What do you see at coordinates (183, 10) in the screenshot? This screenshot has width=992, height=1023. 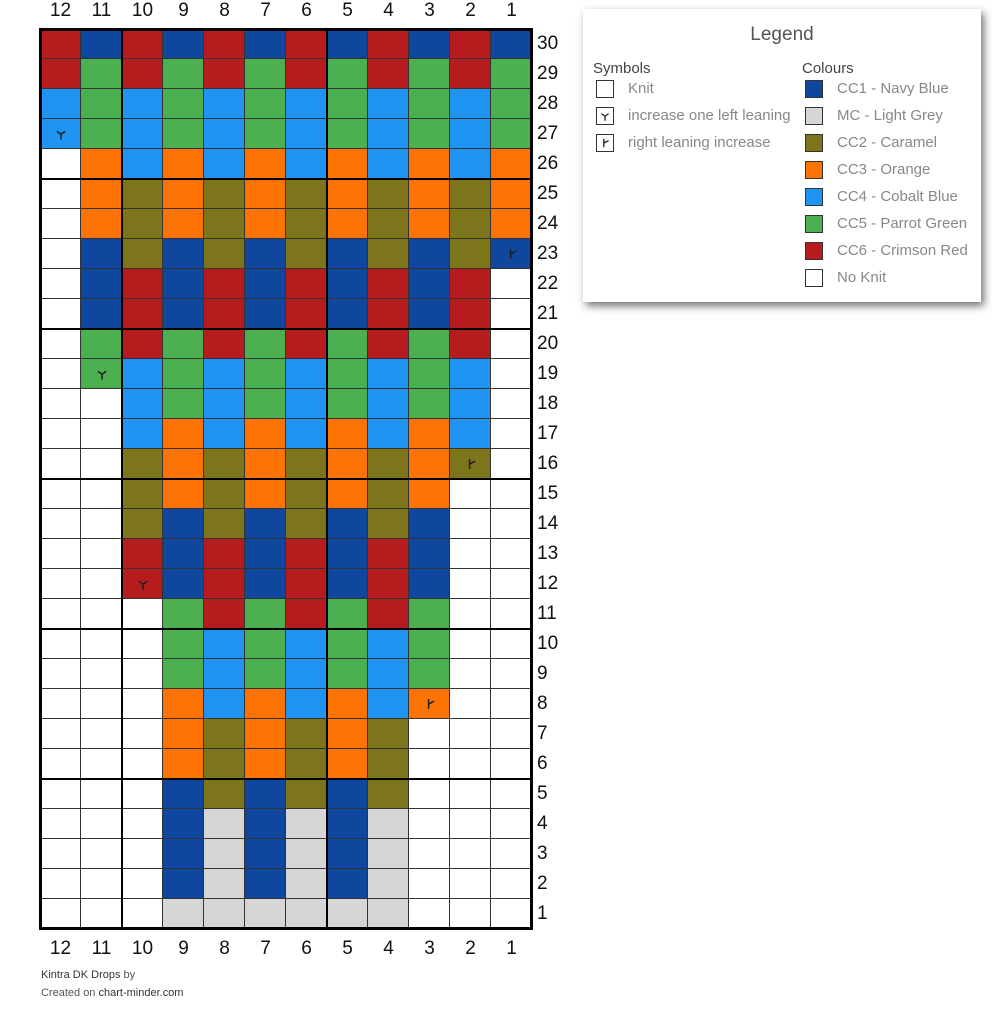 I see `column-number-top: 9` at bounding box center [183, 10].